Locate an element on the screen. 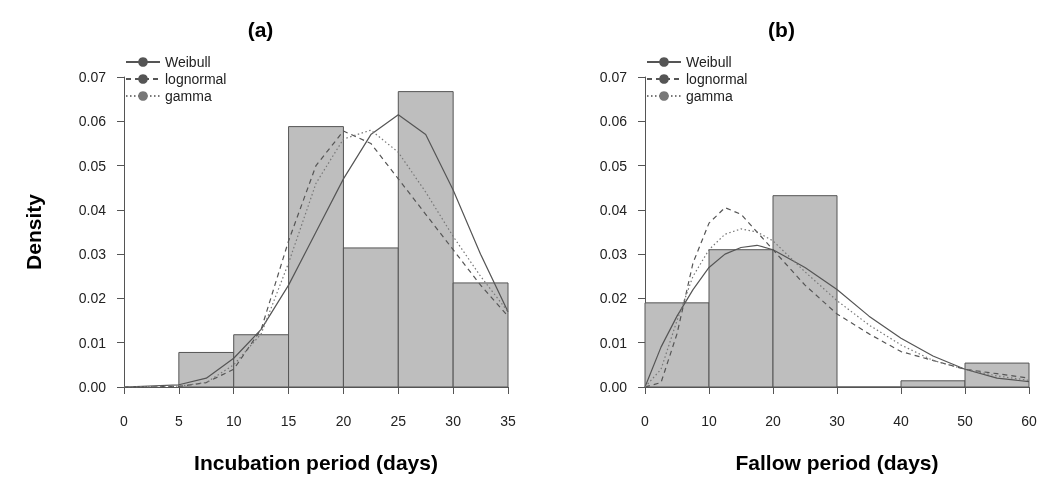 The height and width of the screenshot is (484, 1042). x-axis-title: Fallow period (days) is located at coordinates (837, 462).